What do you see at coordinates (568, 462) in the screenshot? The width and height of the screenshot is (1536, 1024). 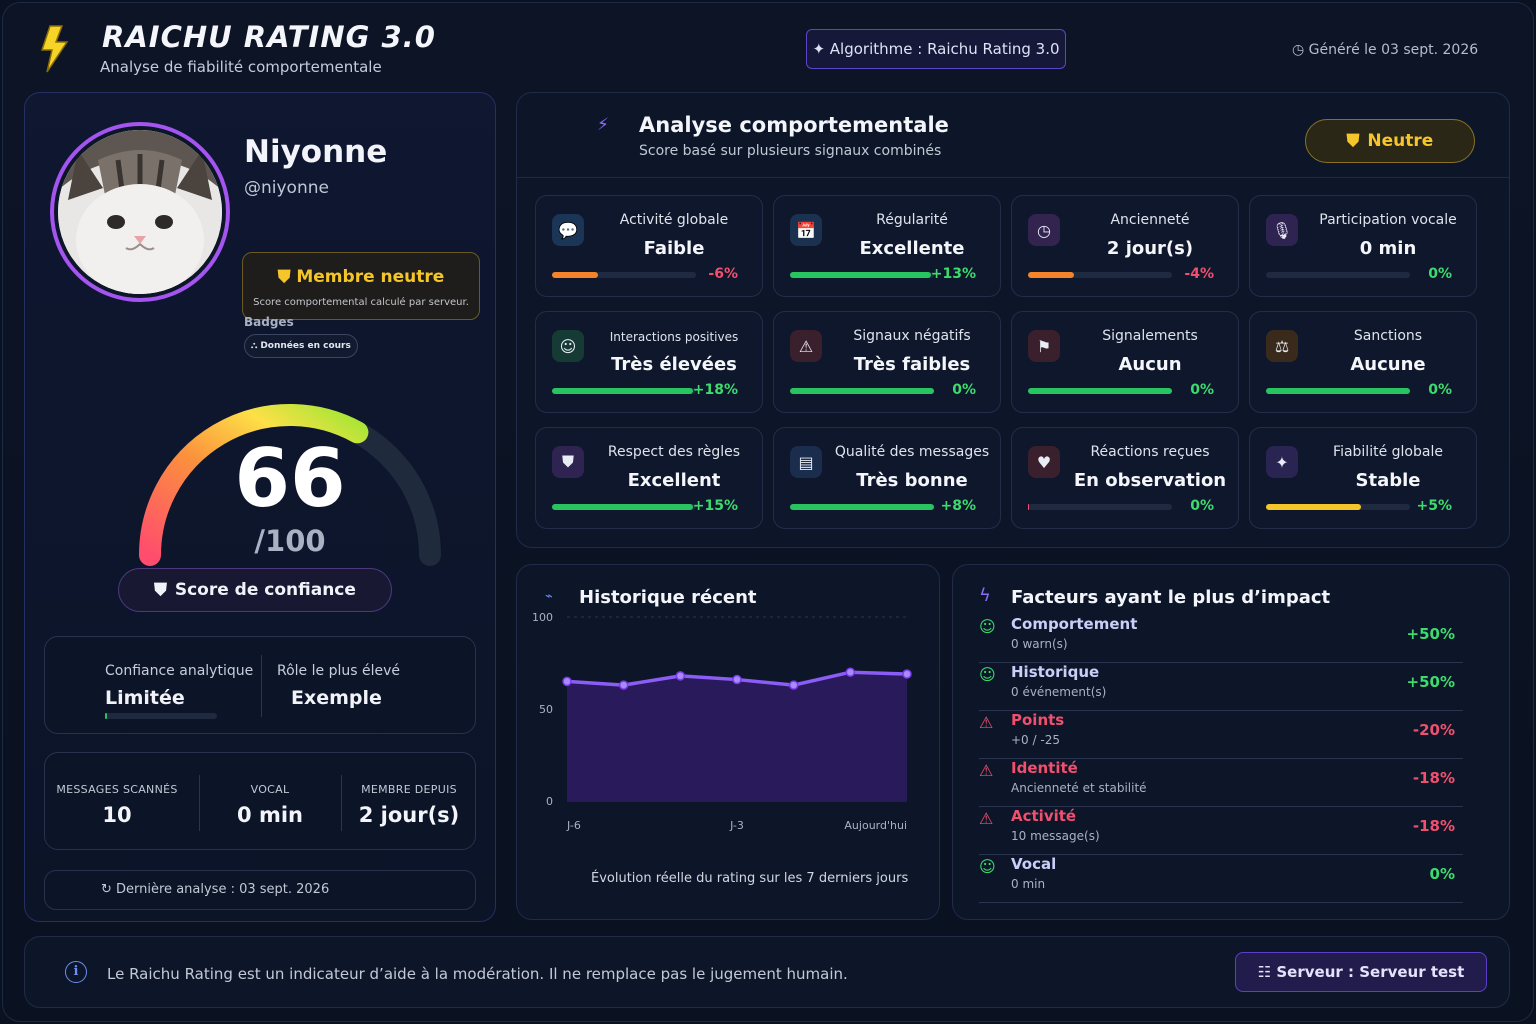 I see `shield-icon: ⛊` at bounding box center [568, 462].